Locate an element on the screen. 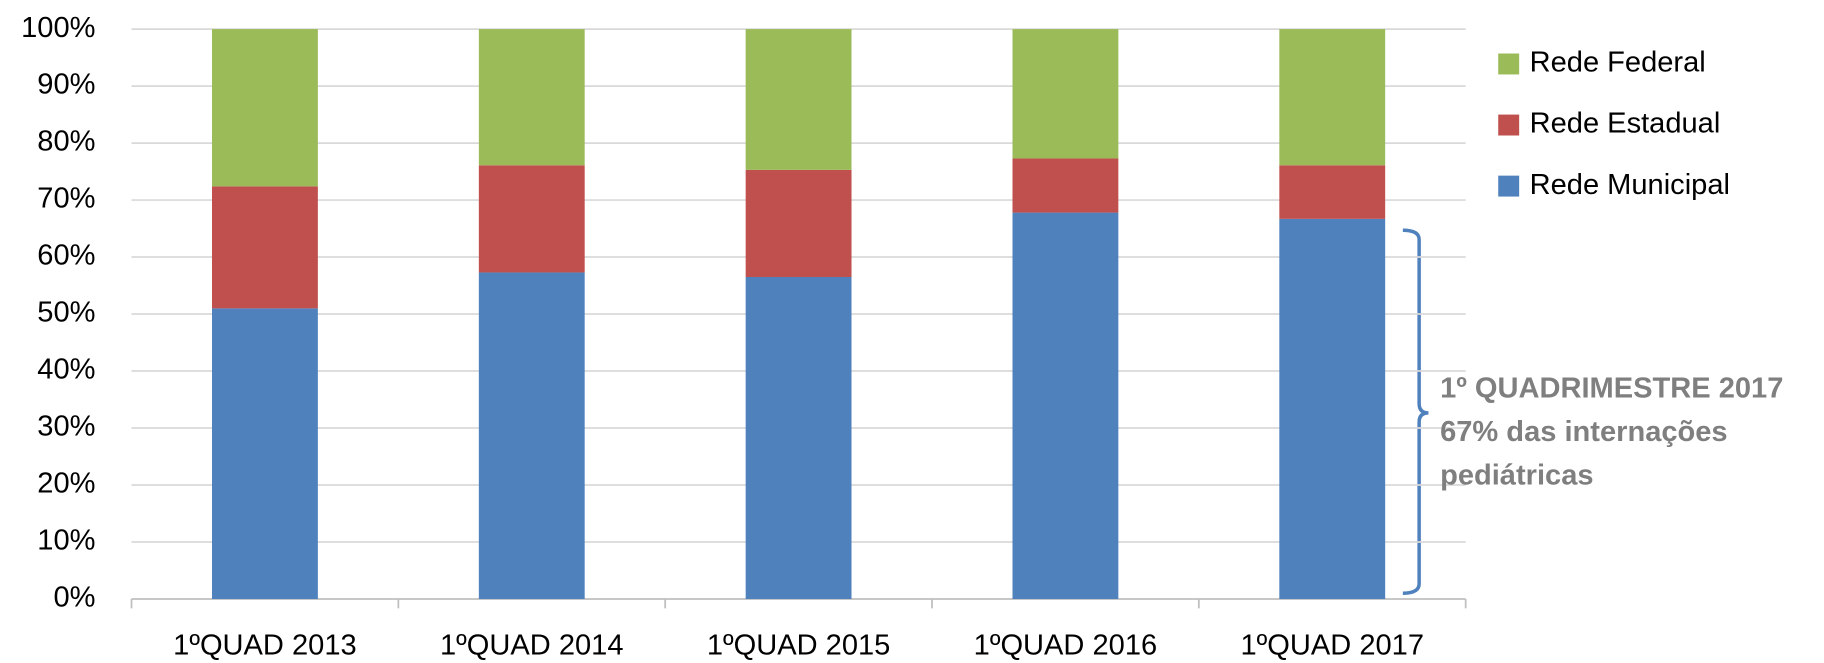 The width and height of the screenshot is (1824, 663). annotation: 67% das internações is located at coordinates (1584, 432).